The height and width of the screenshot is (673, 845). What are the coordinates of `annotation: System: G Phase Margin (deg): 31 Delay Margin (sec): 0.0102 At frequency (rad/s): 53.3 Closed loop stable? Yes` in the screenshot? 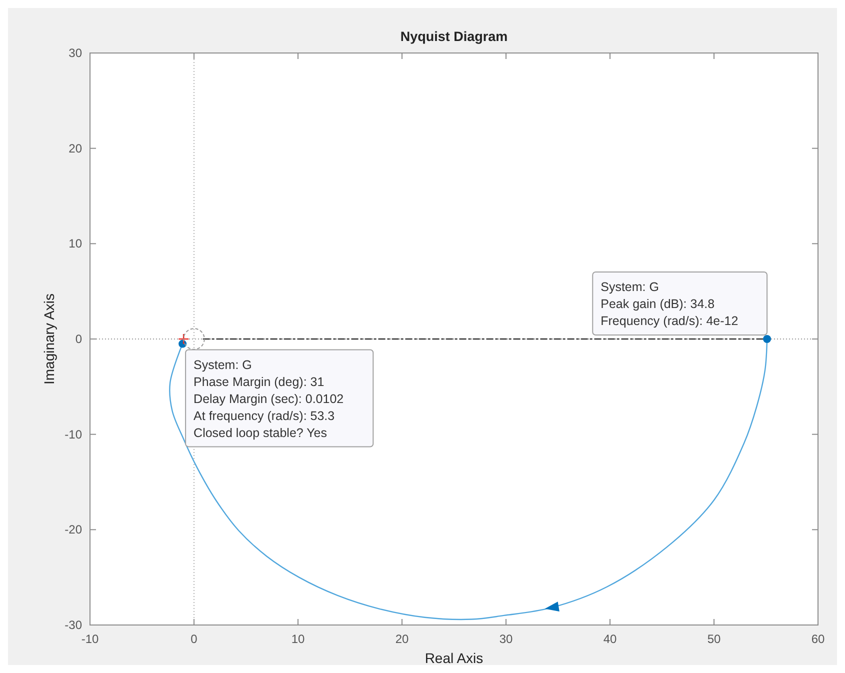 It's located at (269, 399).